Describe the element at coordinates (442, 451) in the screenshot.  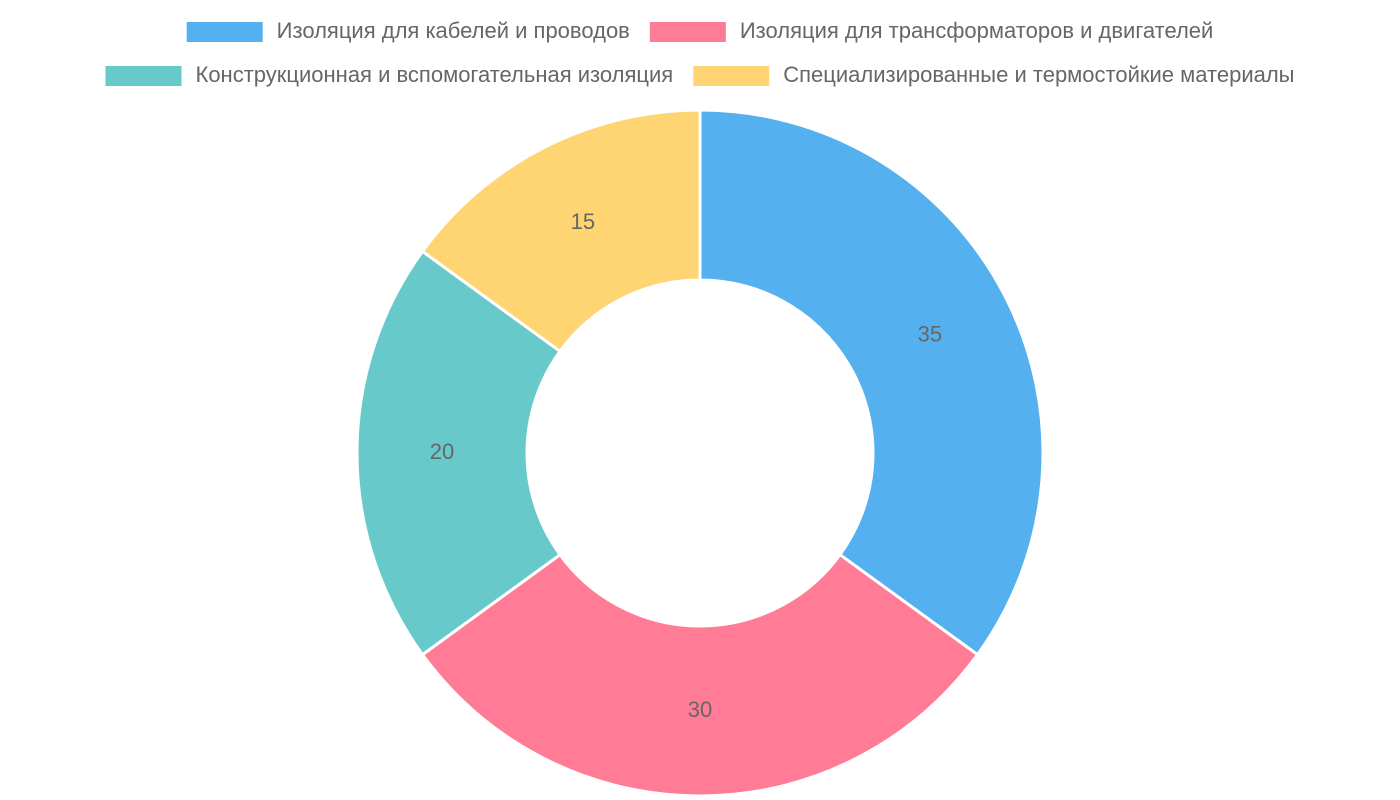
I see `data-label: 20` at that location.